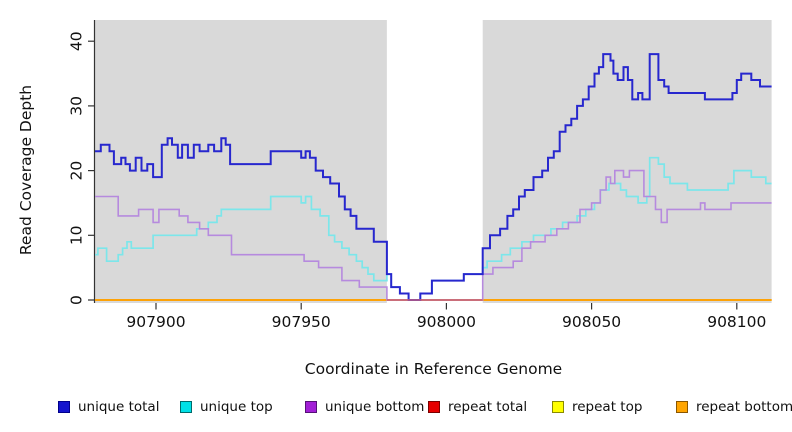  Describe the element at coordinates (76, 171) in the screenshot. I see `y-tick-label: 20` at that location.